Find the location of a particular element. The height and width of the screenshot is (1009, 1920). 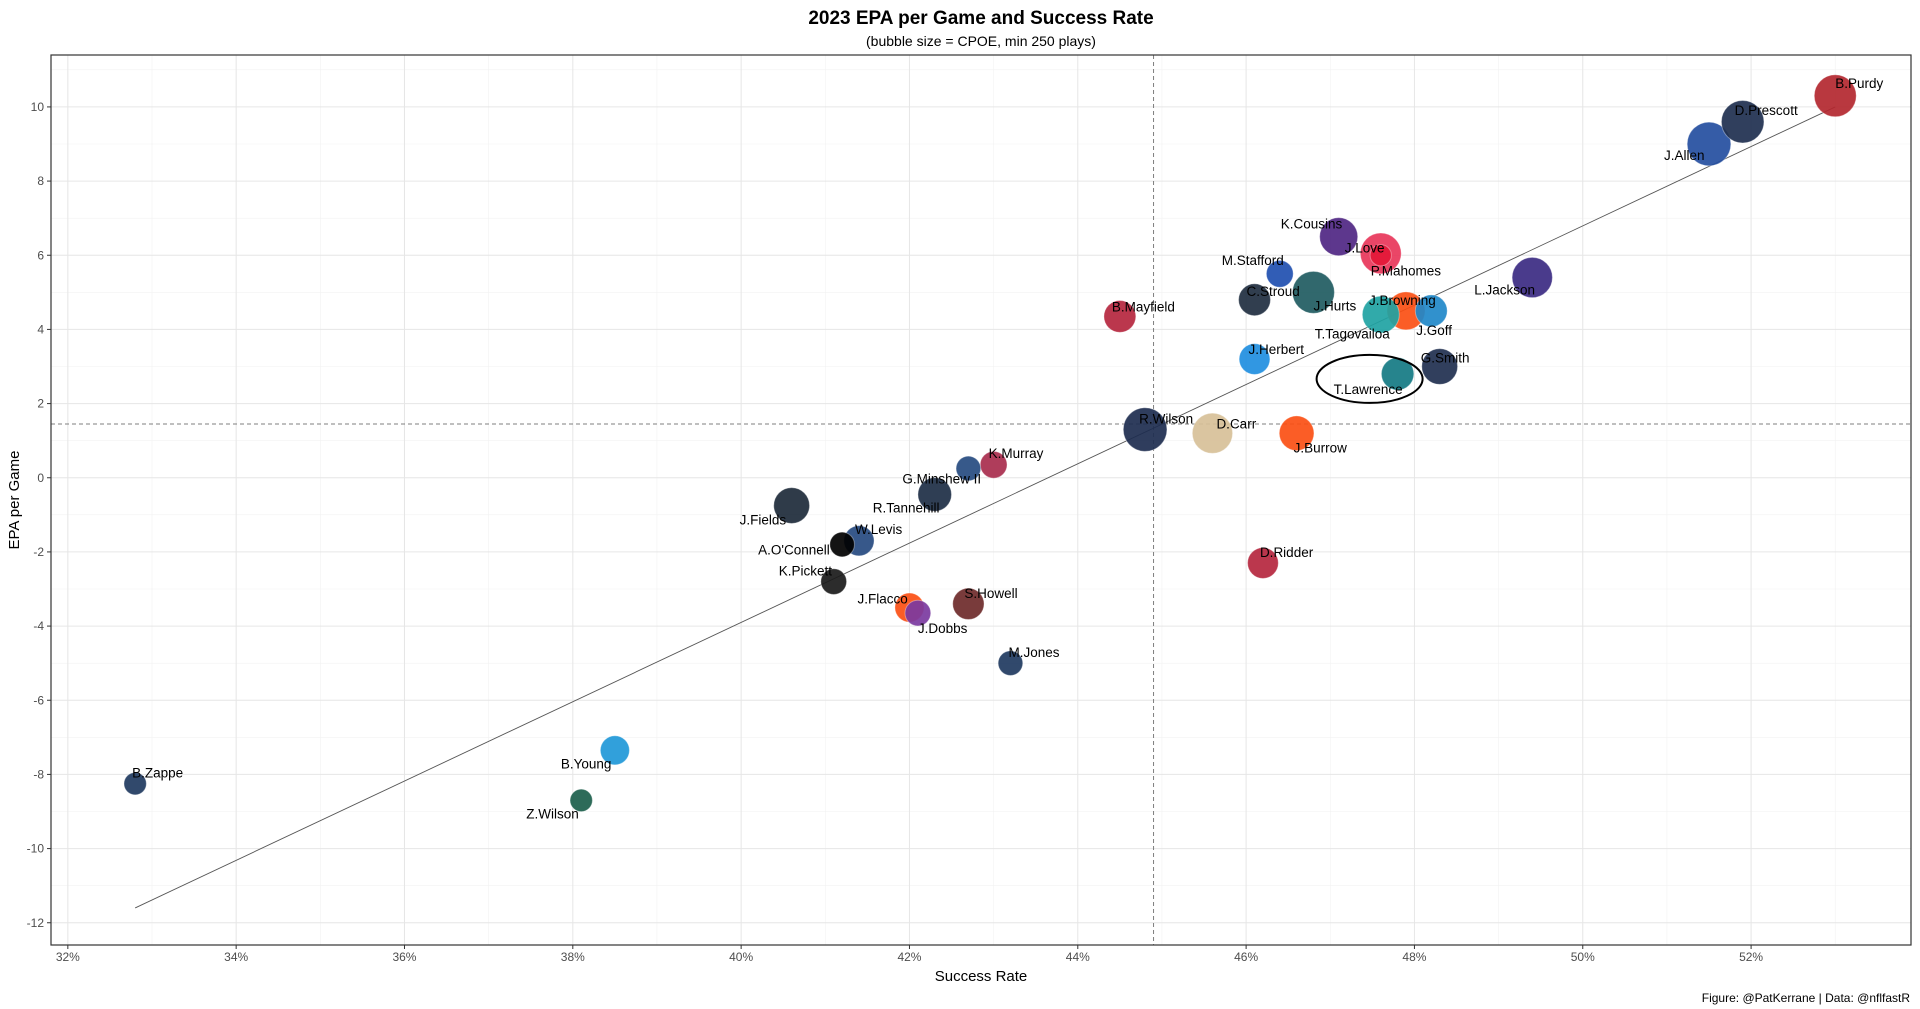

y-tick-label: 8 is located at coordinates (40, 181).